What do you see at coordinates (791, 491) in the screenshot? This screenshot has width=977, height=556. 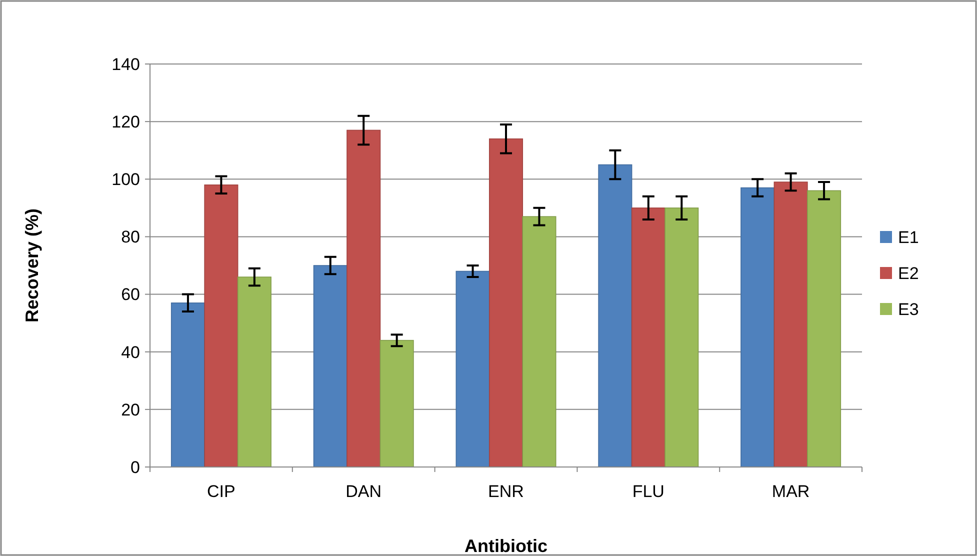 I see `x-tick-label: MAR` at bounding box center [791, 491].